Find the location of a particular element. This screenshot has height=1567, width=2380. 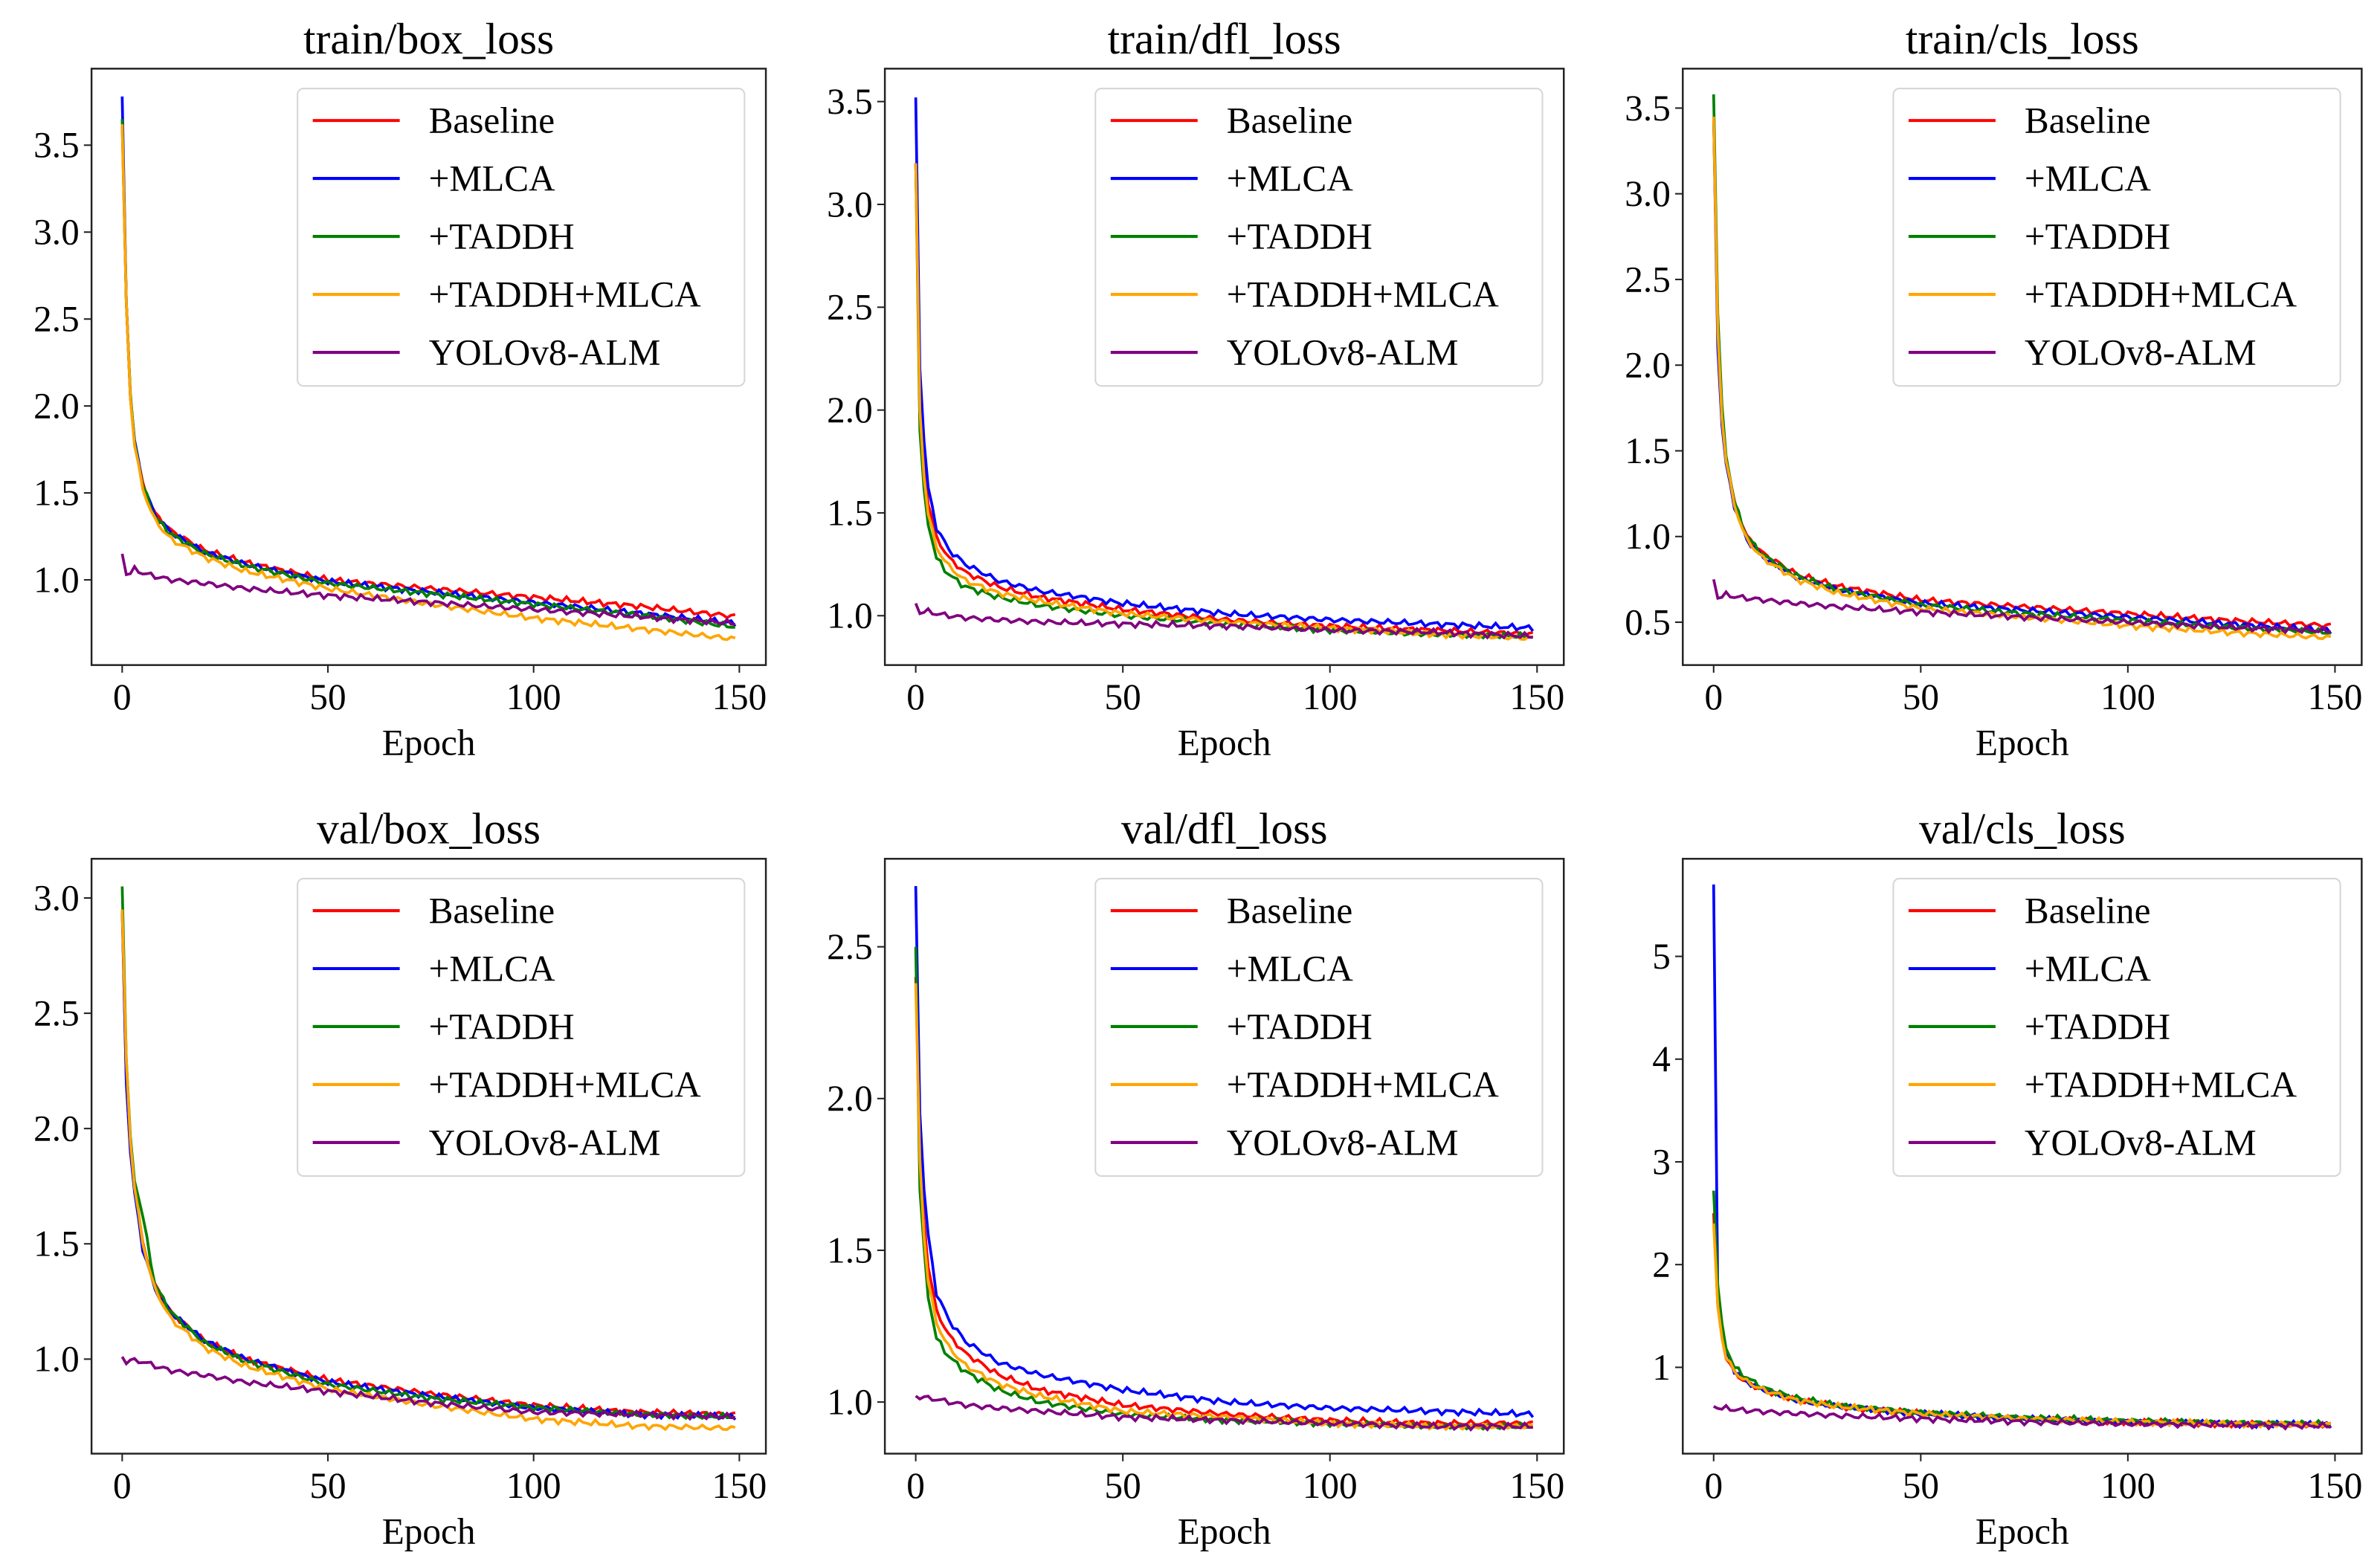

subplot-title: val/box_loss is located at coordinates (429, 829).